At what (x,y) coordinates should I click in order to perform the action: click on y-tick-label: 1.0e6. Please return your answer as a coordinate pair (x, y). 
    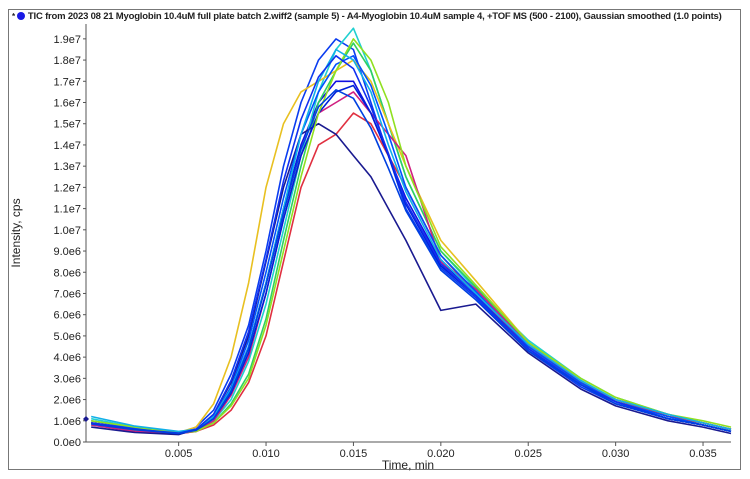
    Looking at the image, I should click on (67, 422).